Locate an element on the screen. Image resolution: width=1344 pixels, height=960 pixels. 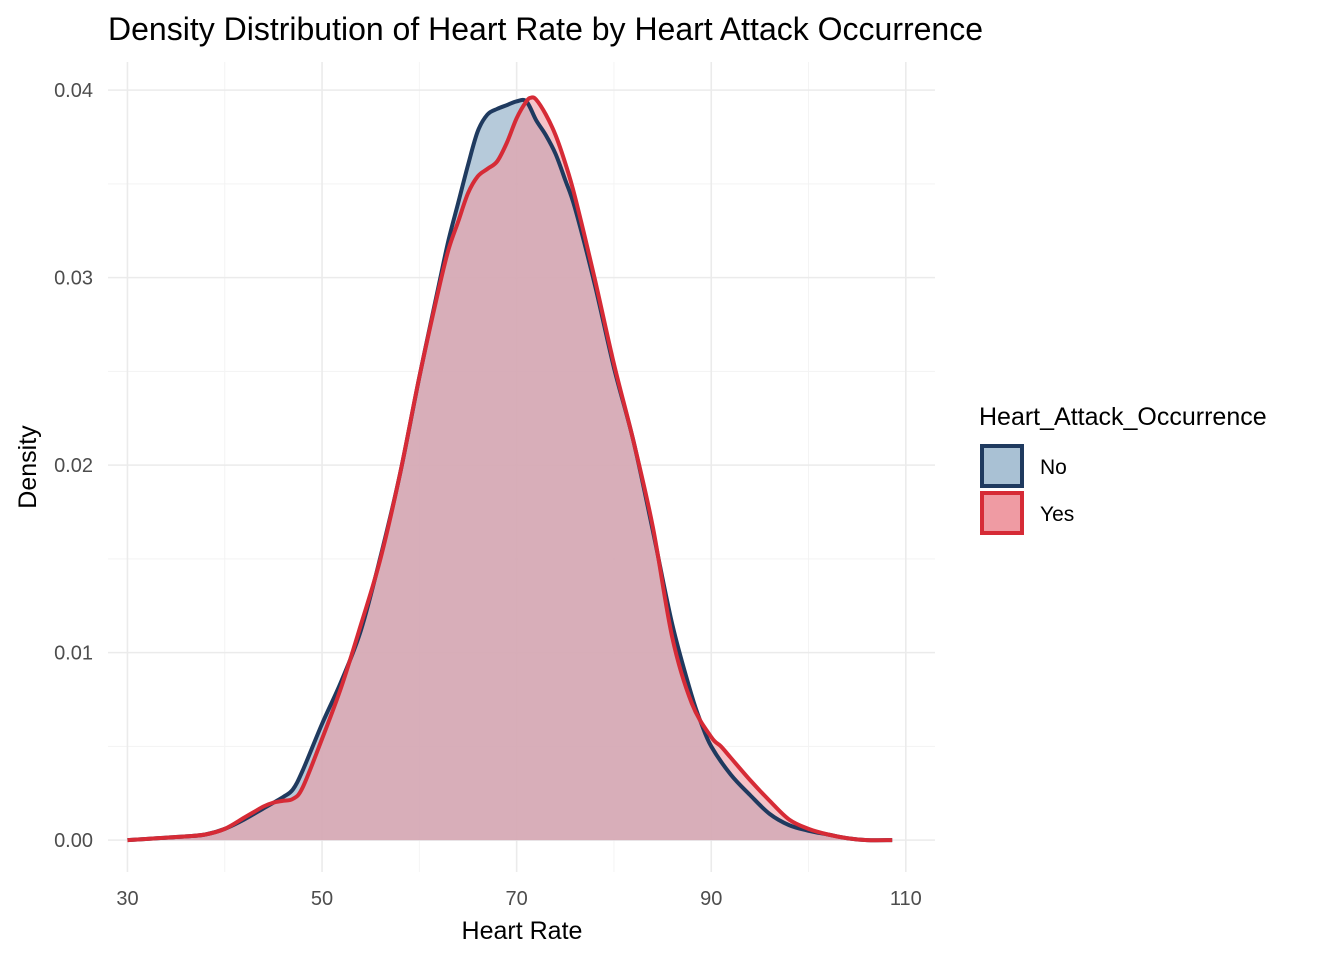
legend-title: Heart_Attack_Occurrence is located at coordinates (1123, 417).